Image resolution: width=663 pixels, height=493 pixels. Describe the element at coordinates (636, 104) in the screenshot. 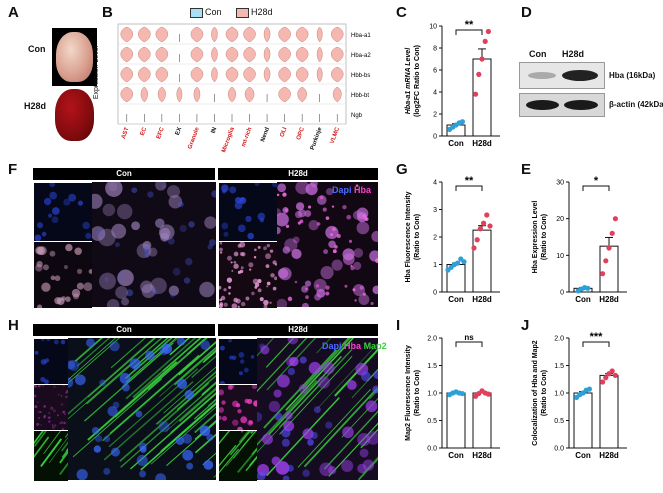

I see `blot-actin-label: β-actin (42kDa)` at that location.